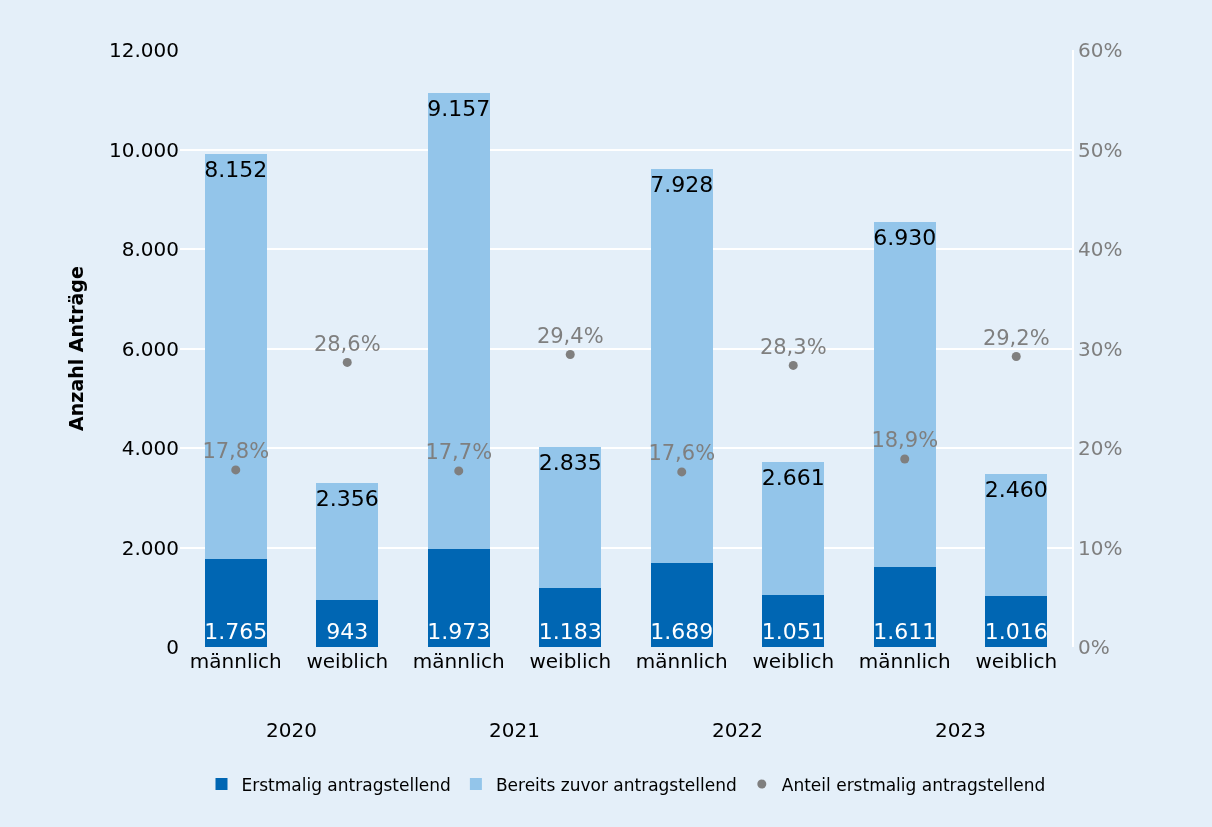  Describe the element at coordinates (737, 730) in the screenshot. I see `text: 2022` at that location.